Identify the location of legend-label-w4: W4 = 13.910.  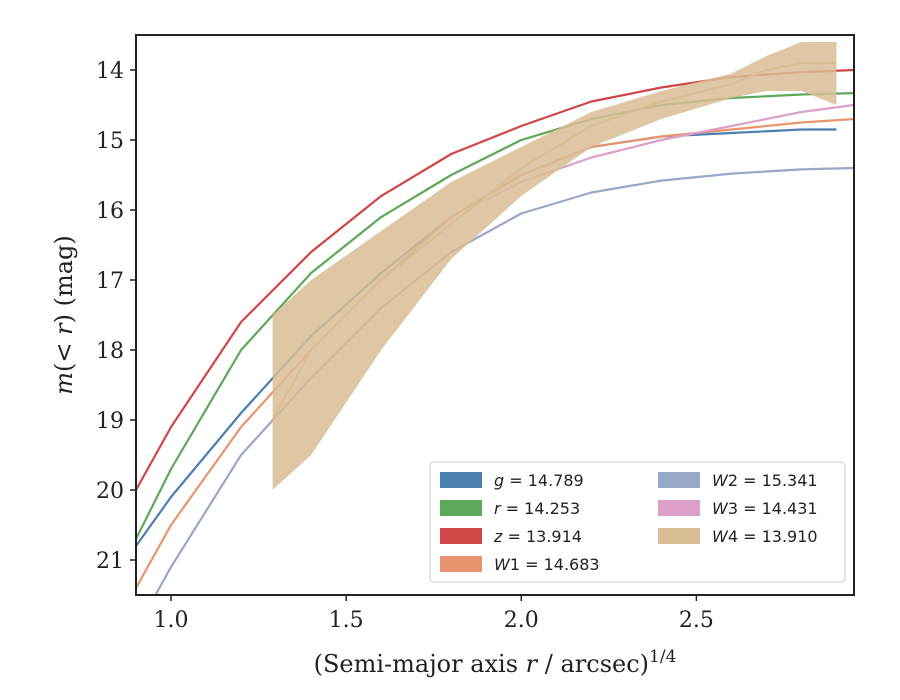
(765, 536).